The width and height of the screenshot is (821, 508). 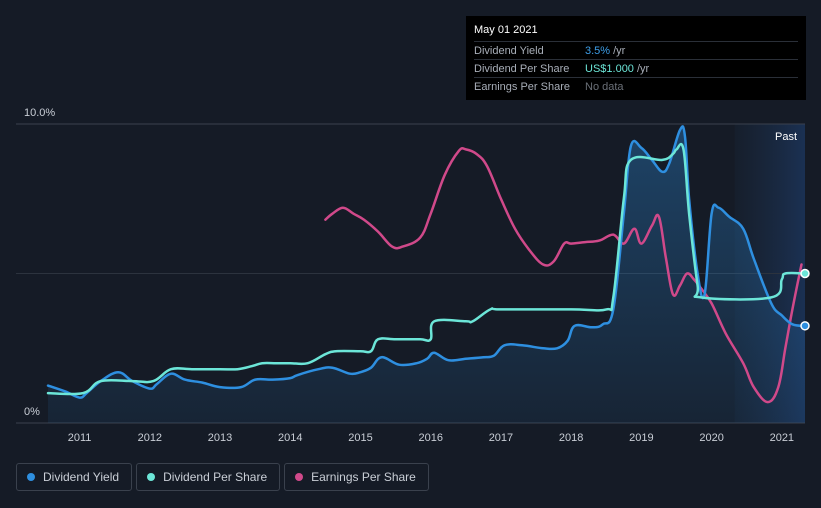 What do you see at coordinates (805, 273) in the screenshot?
I see `dps-end-marker` at bounding box center [805, 273].